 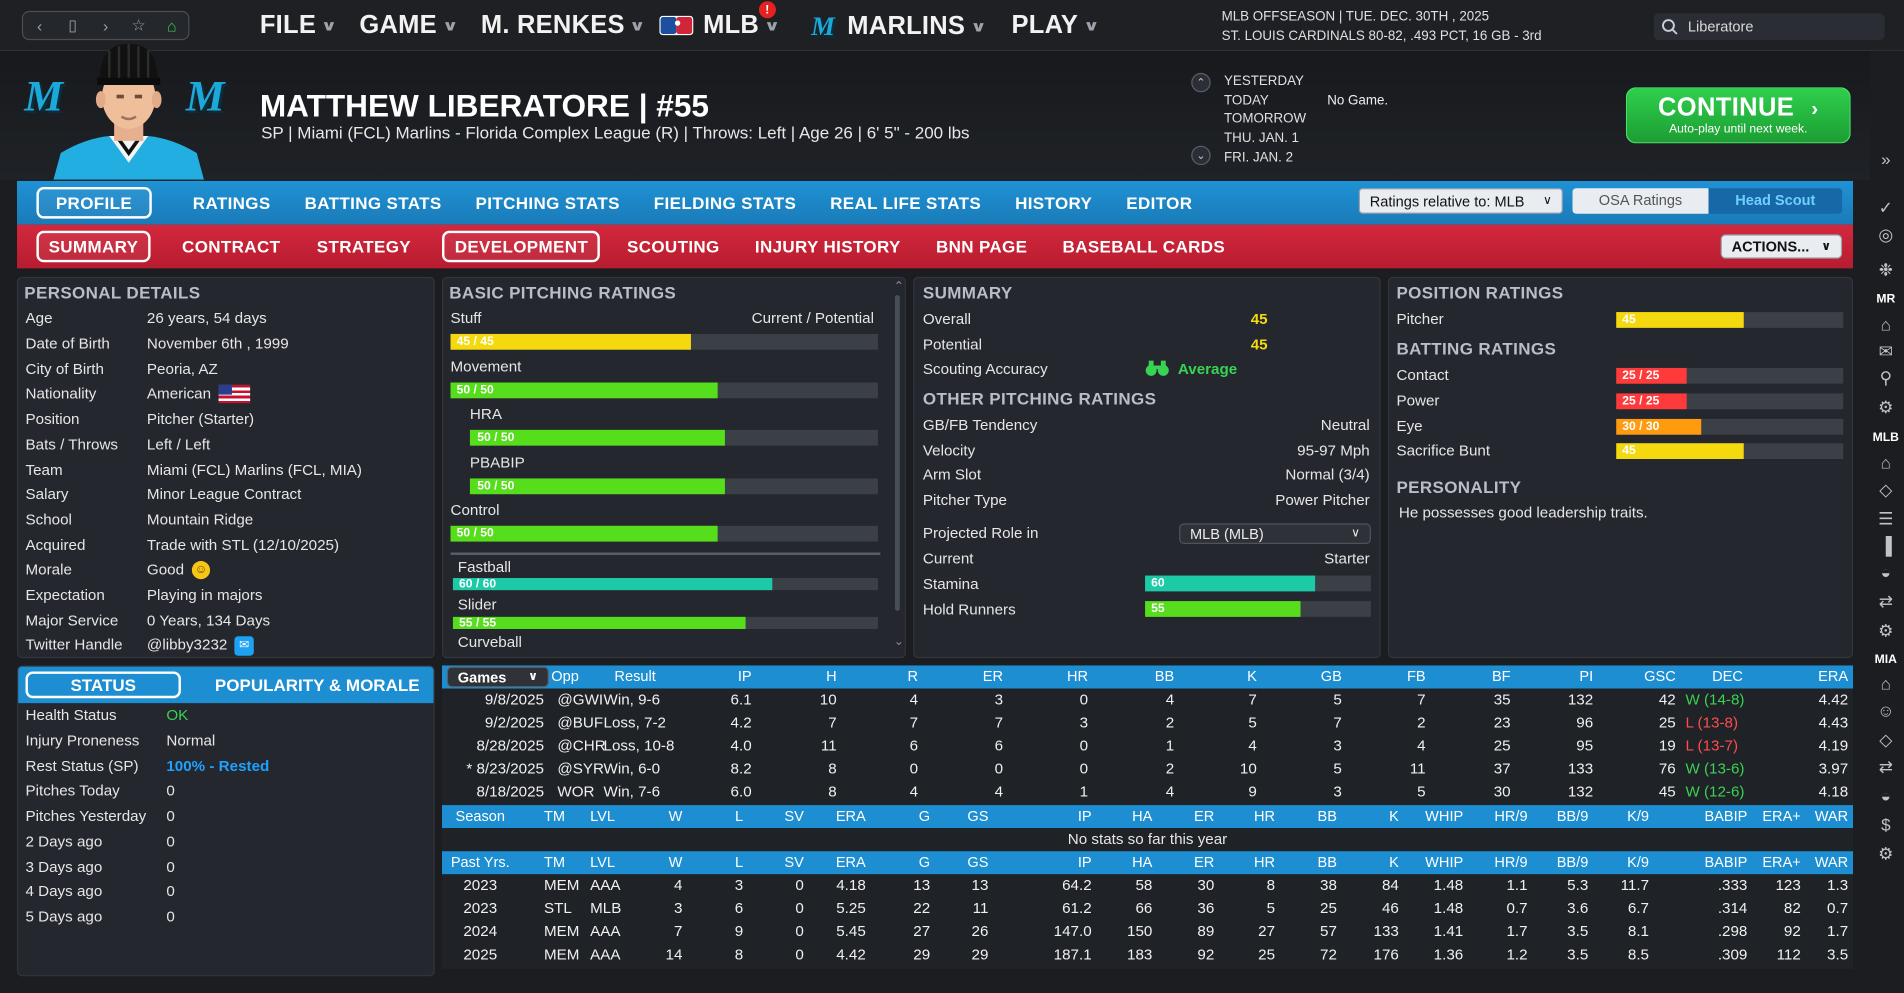 I want to click on globe-icon: ◎, so click(x=1886, y=234).